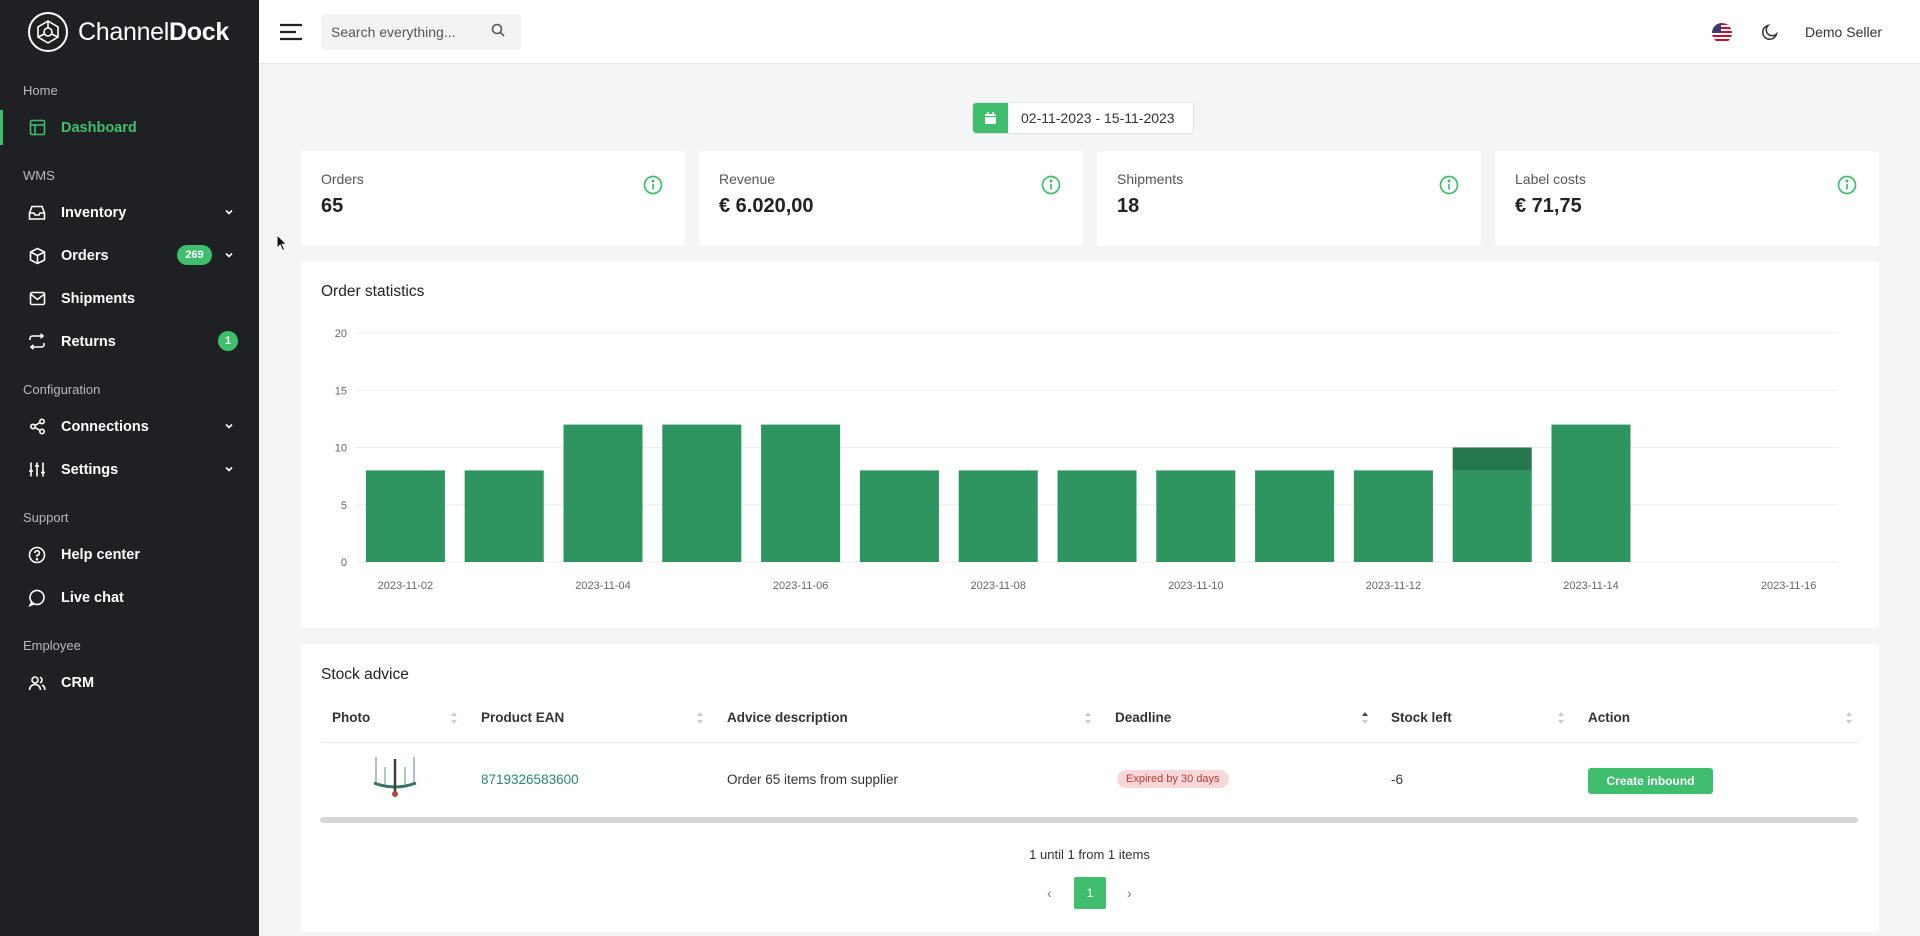  Describe the element at coordinates (48, 32) in the screenshot. I see `logo-icon` at that location.